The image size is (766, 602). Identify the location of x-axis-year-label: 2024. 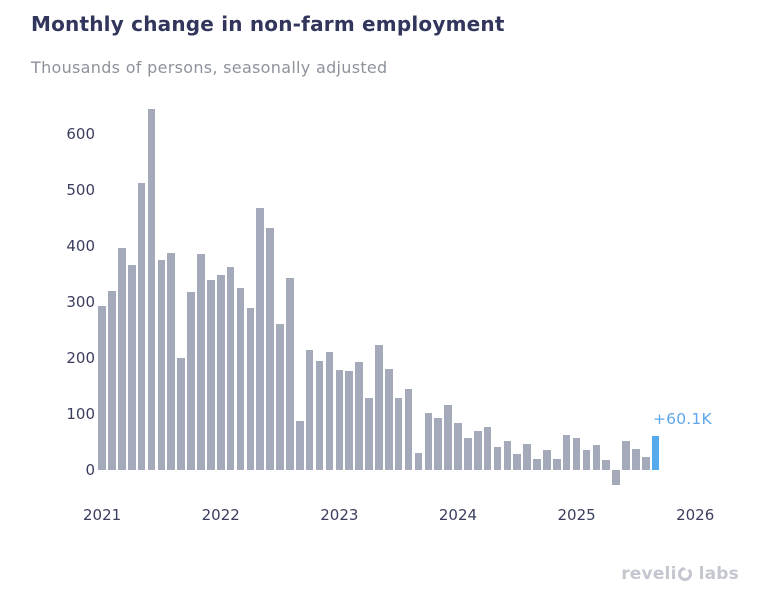
(458, 515).